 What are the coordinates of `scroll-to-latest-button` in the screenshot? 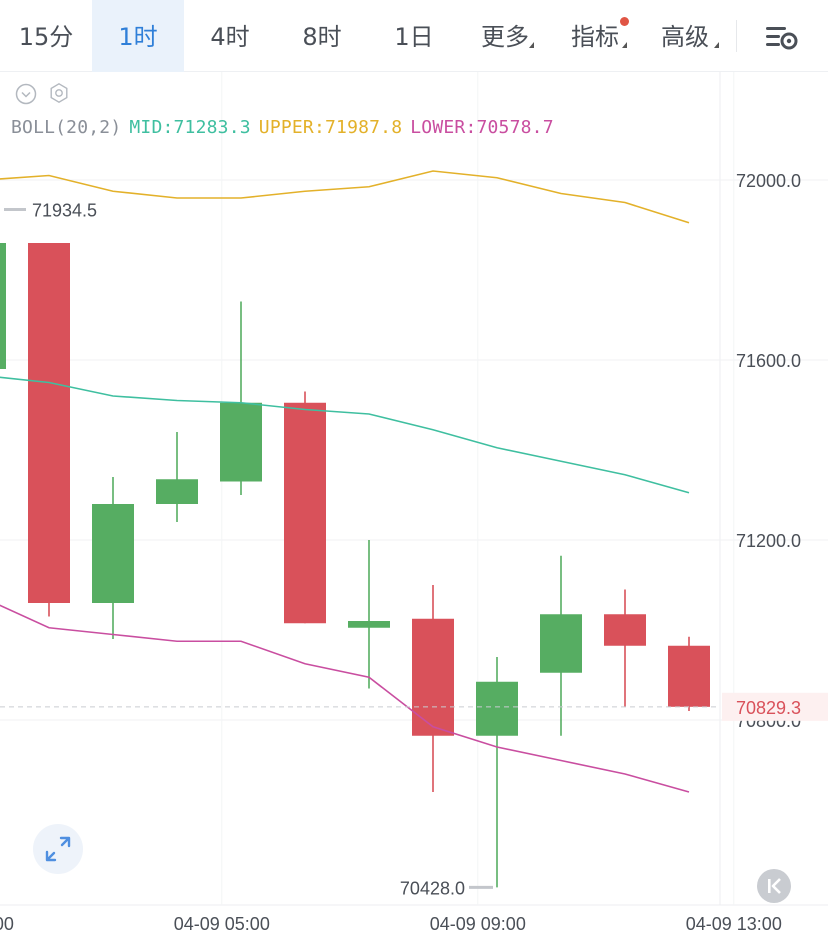 It's located at (774, 886).